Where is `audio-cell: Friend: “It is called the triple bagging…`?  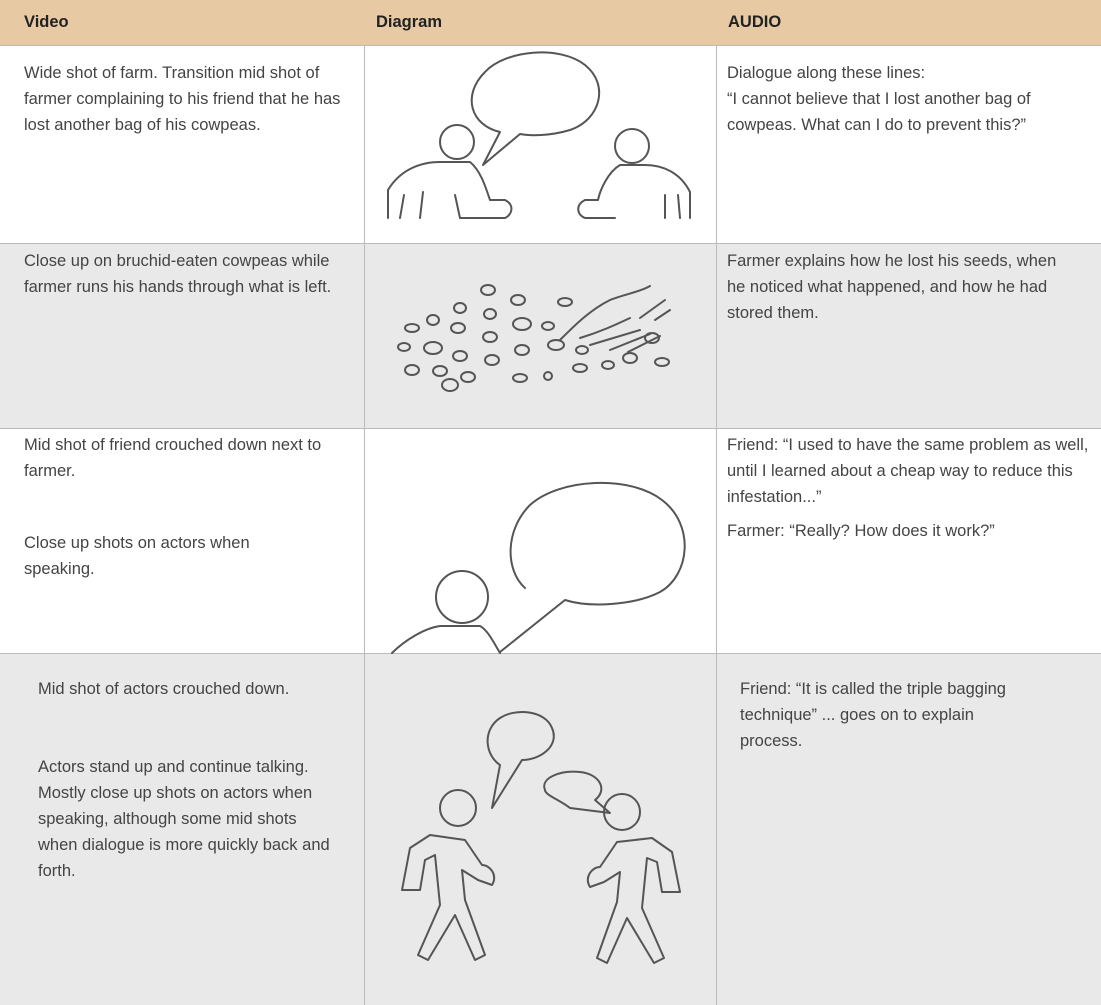
audio-cell: Friend: “It is called the triple bagging… is located at coordinates (882, 715).